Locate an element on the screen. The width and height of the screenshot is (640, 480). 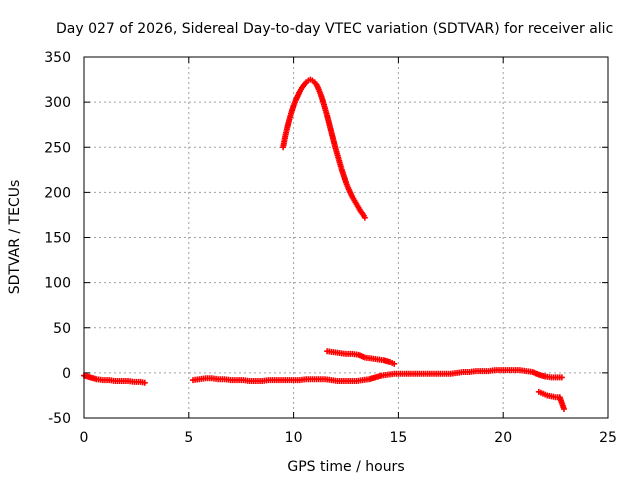
y-tick-label: 350 is located at coordinates (57, 58).